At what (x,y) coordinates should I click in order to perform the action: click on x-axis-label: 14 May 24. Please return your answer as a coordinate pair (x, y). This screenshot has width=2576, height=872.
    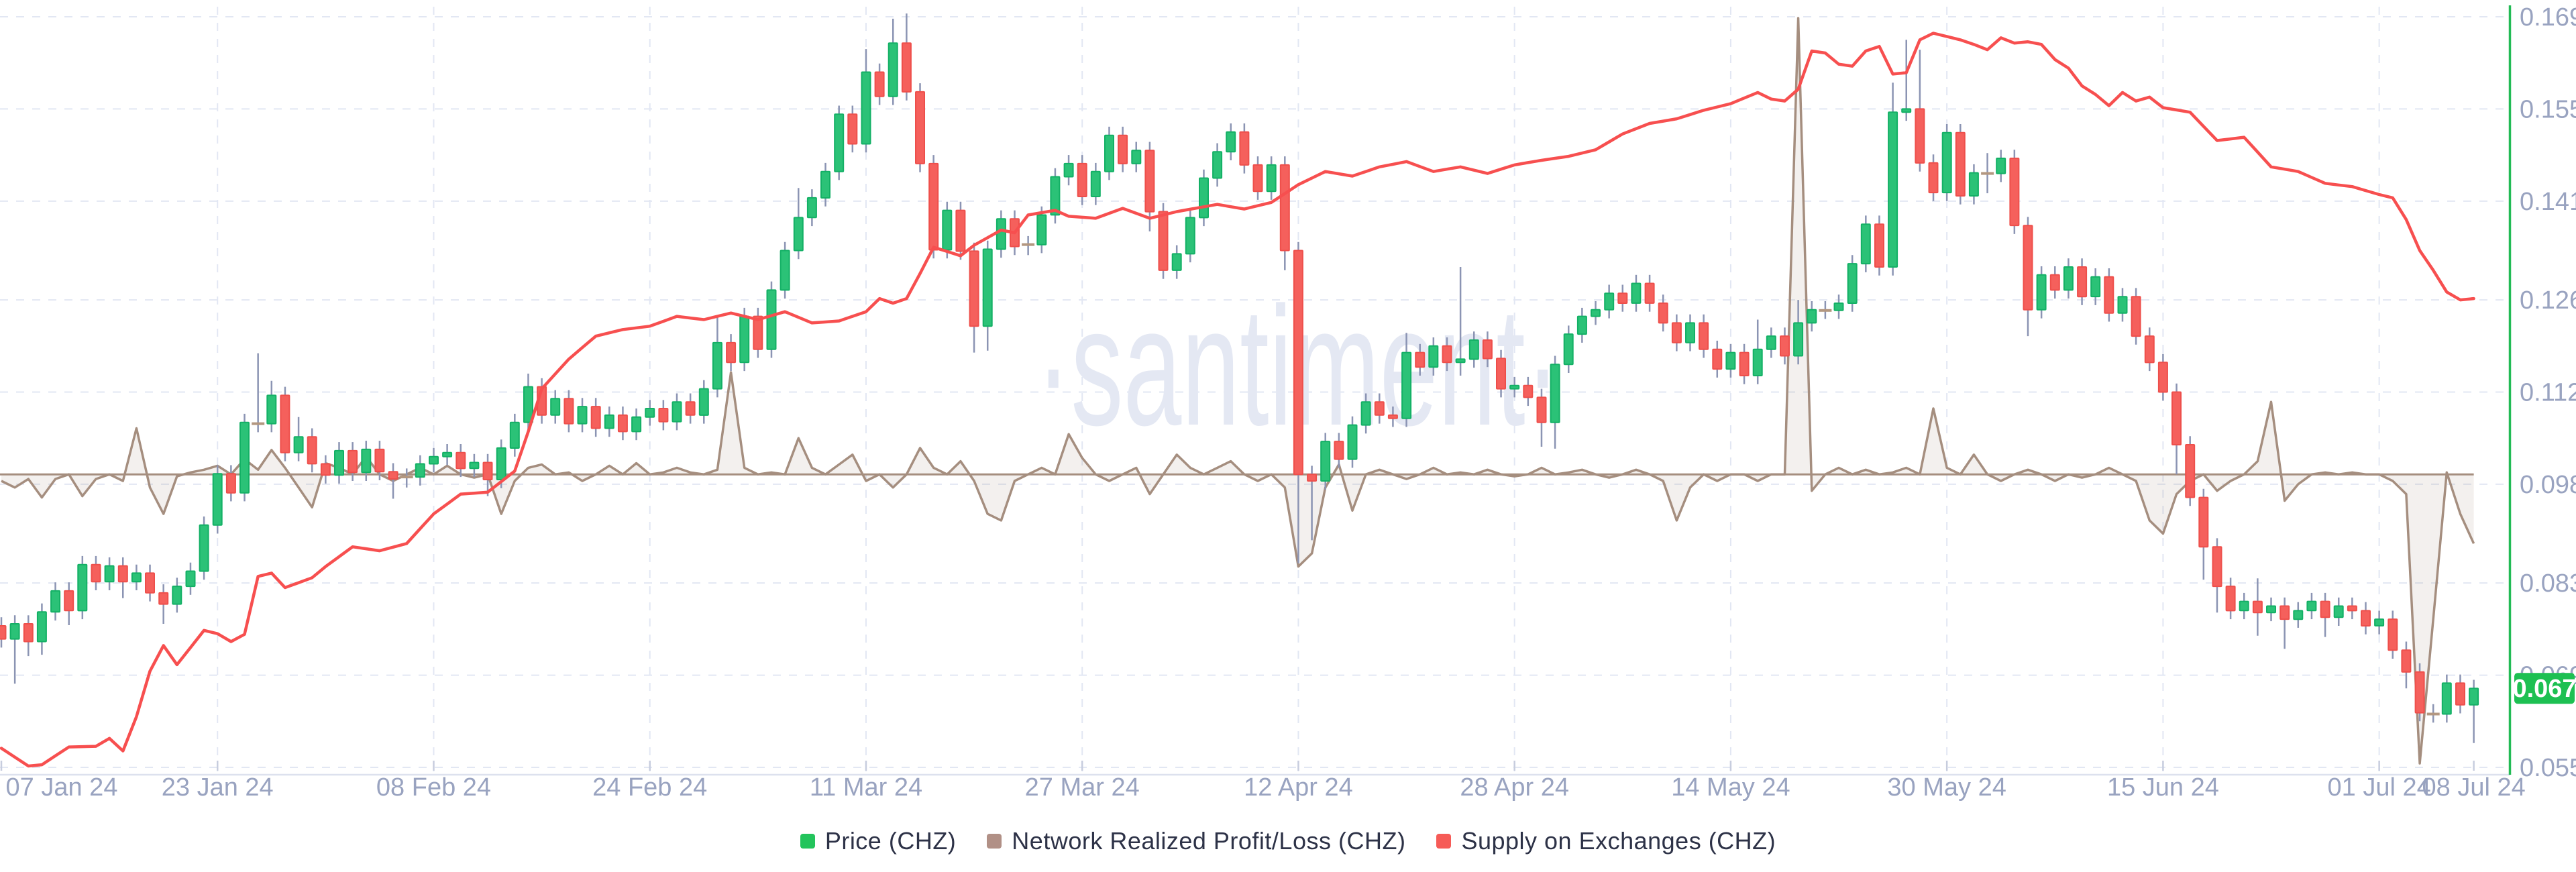
    Looking at the image, I should click on (1730, 788).